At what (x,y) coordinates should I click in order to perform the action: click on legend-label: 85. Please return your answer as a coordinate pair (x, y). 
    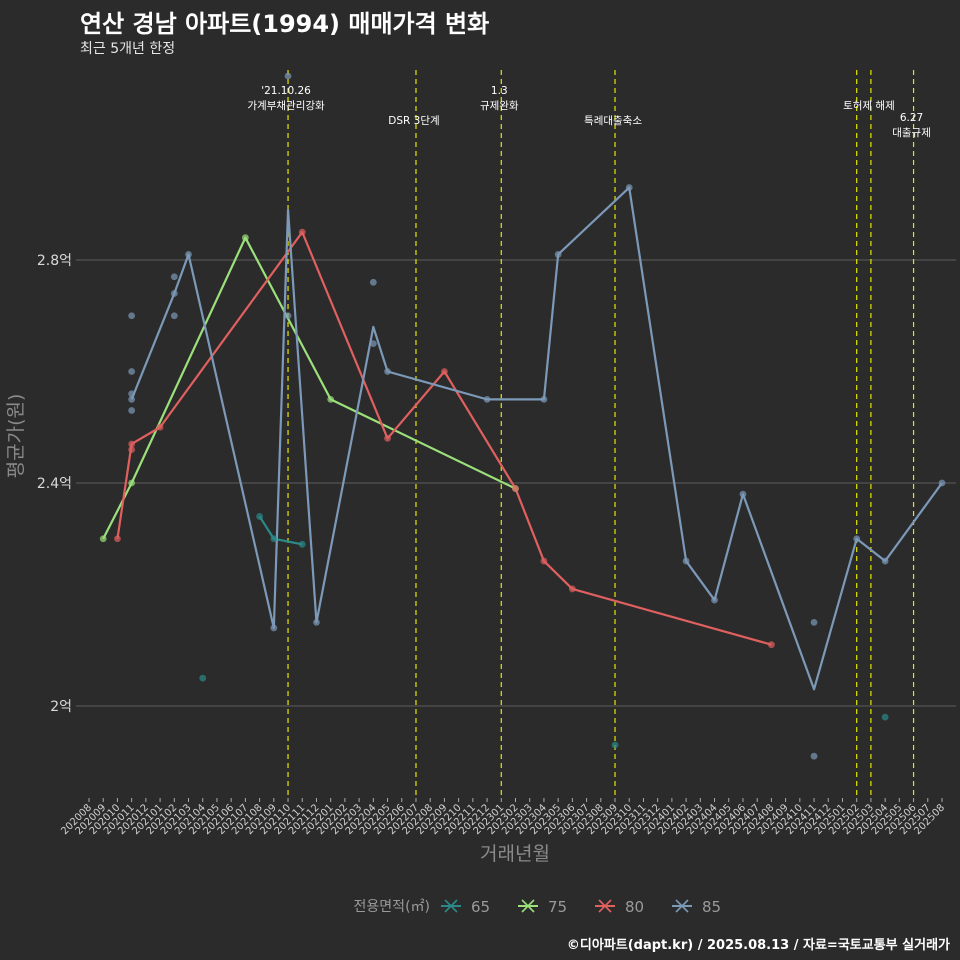
    Looking at the image, I should click on (711, 907).